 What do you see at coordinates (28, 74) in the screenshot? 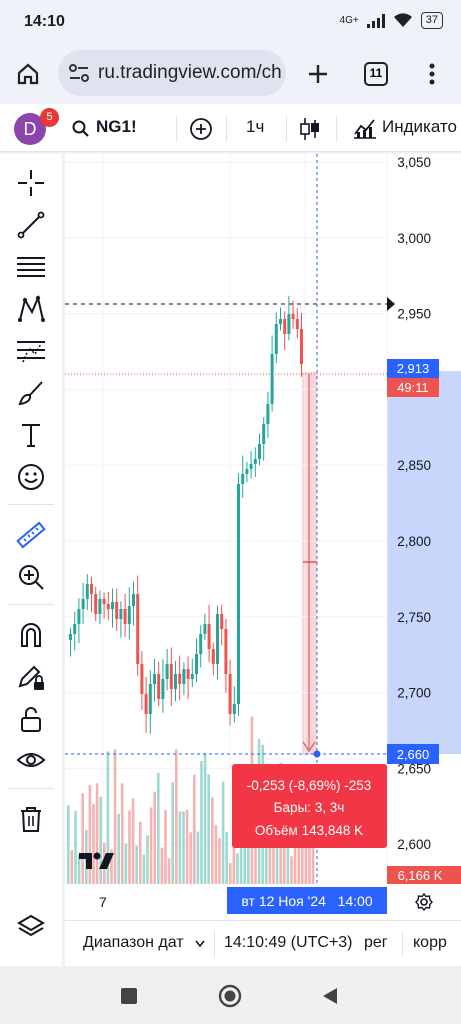
I see `home-icon` at bounding box center [28, 74].